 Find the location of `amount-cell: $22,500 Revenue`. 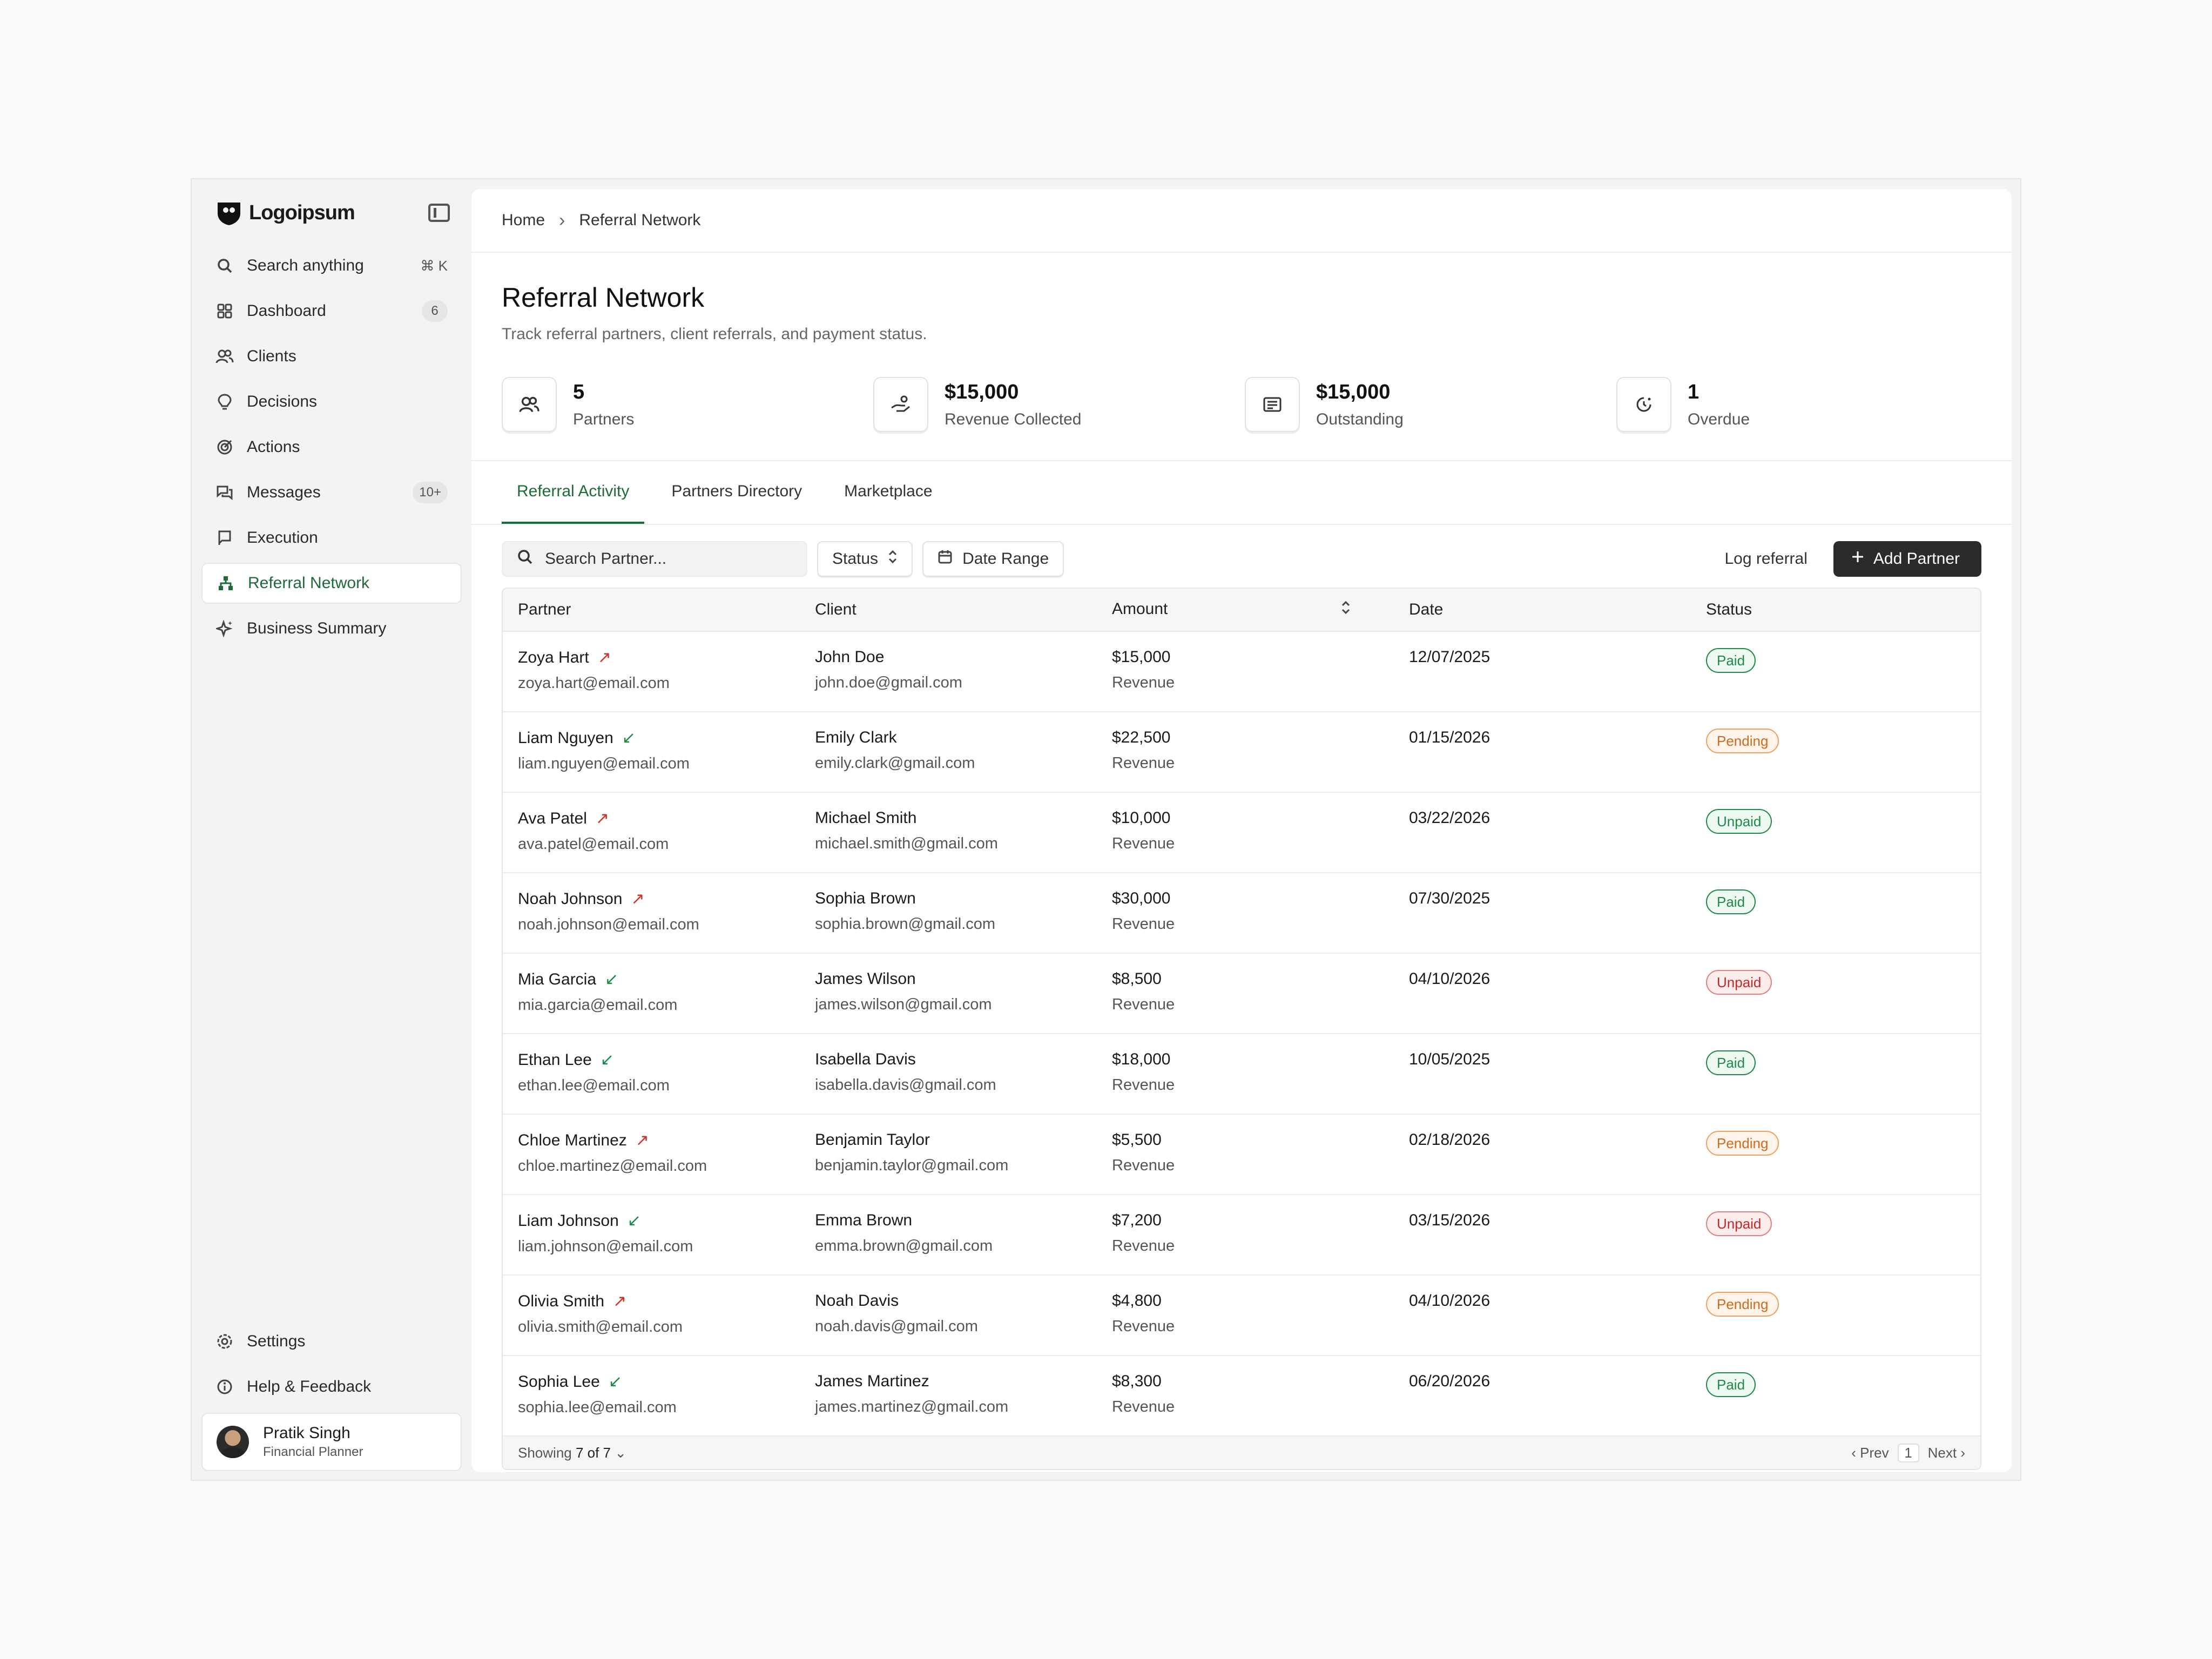

amount-cell: $22,500 Revenue is located at coordinates (1245, 760).